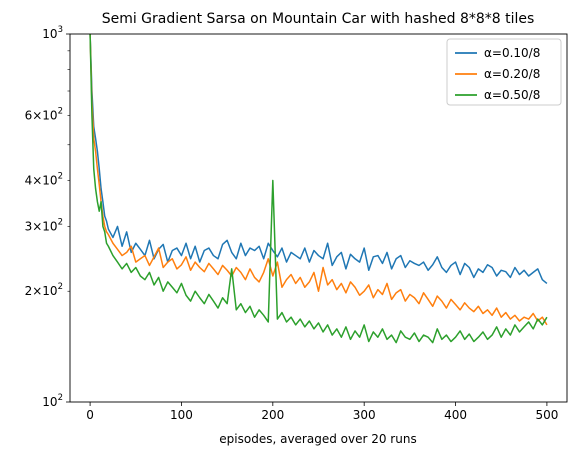  I want to click on legend: α=0.10/8 α=0.20/8 α=0.50/8, so click(504, 72).